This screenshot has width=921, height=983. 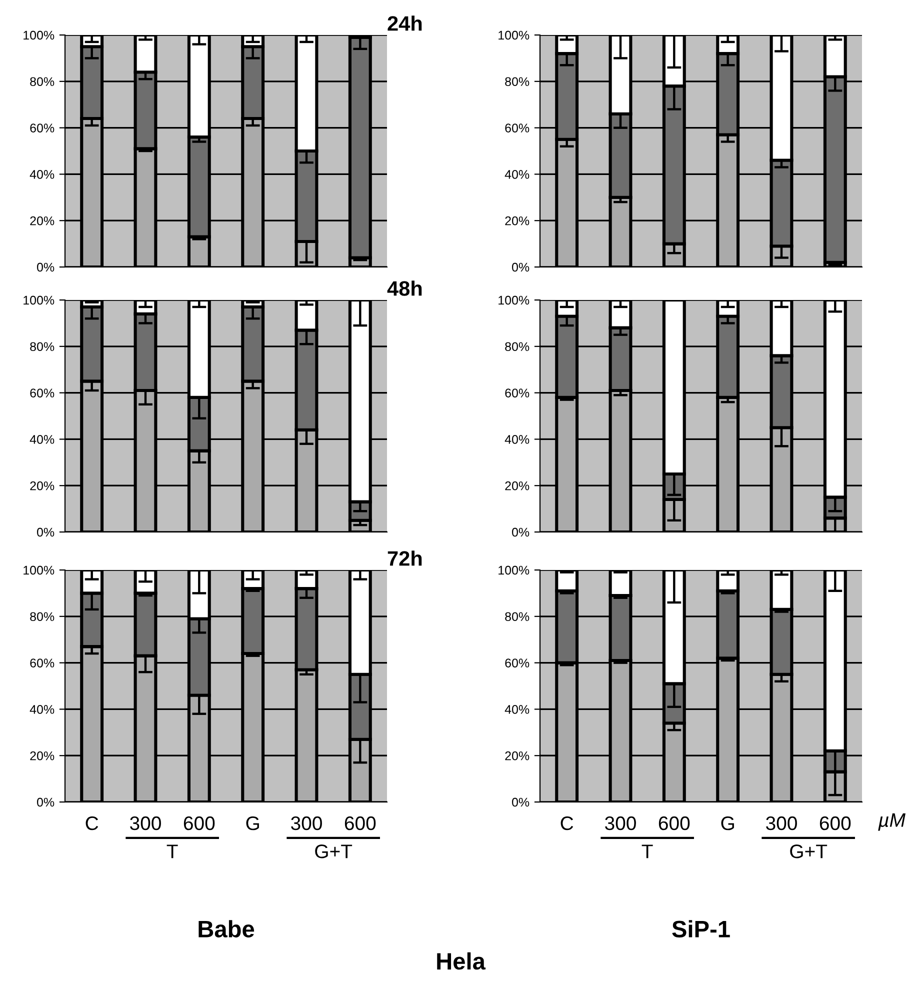 I want to click on x-axis-title: Babe, so click(x=226, y=929).